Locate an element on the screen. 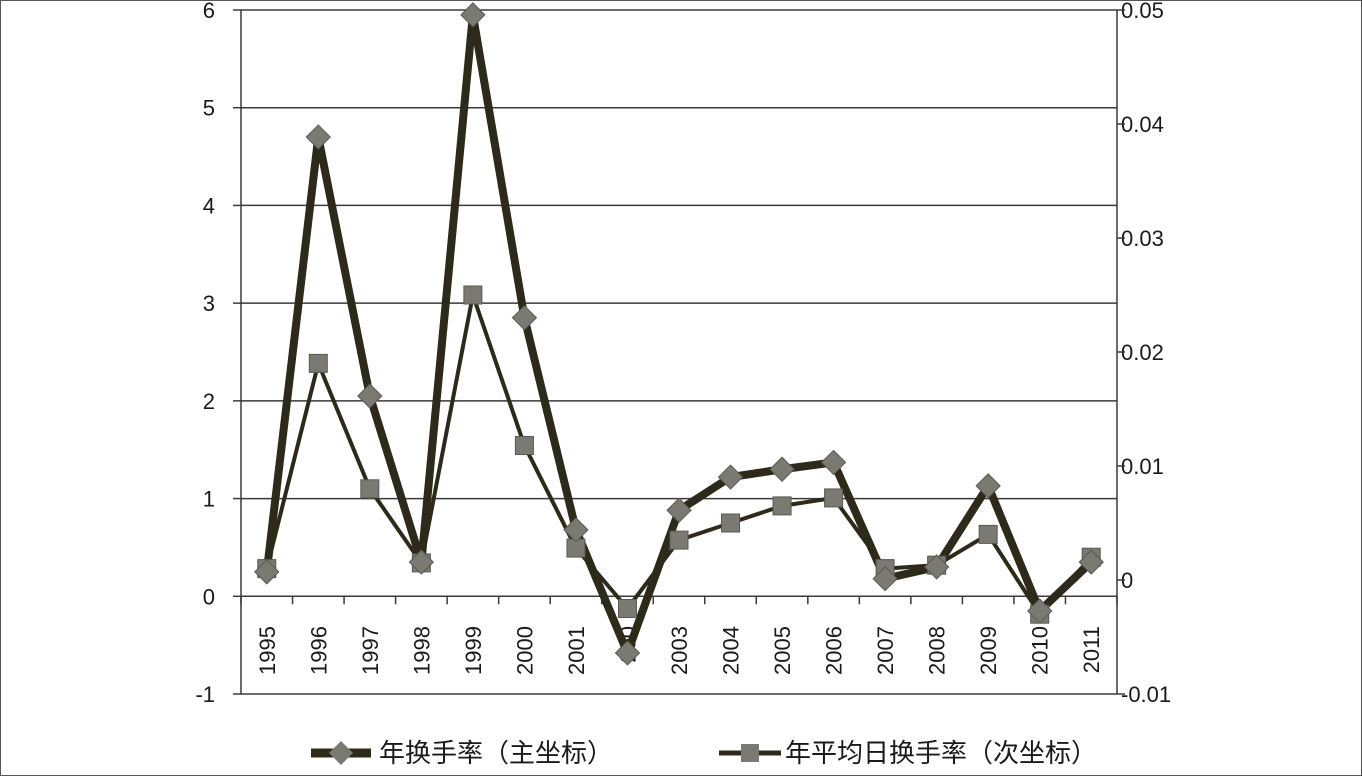 This screenshot has height=776, width=1362. right-tick-label: 0.02 is located at coordinates (1142, 352).